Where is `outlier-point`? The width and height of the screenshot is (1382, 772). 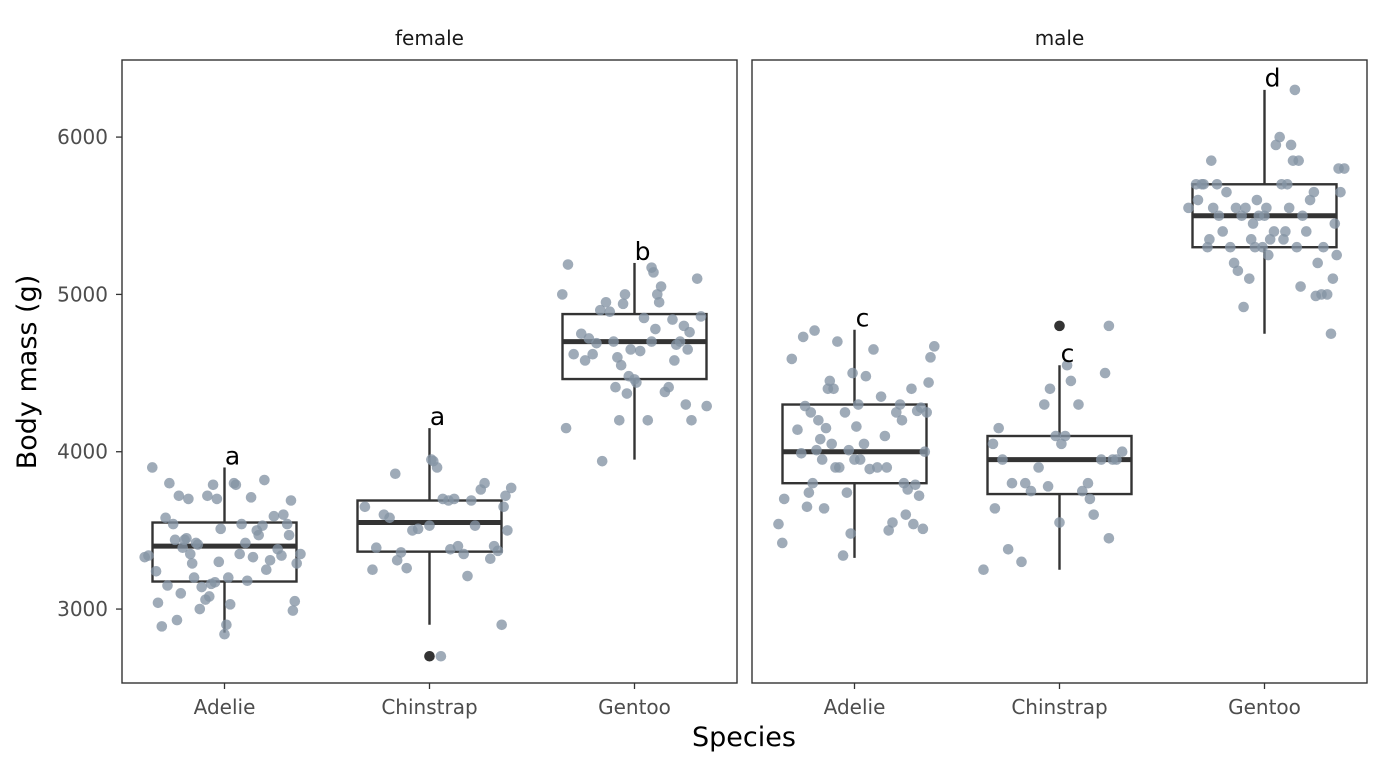 outlier-point is located at coordinates (429, 656).